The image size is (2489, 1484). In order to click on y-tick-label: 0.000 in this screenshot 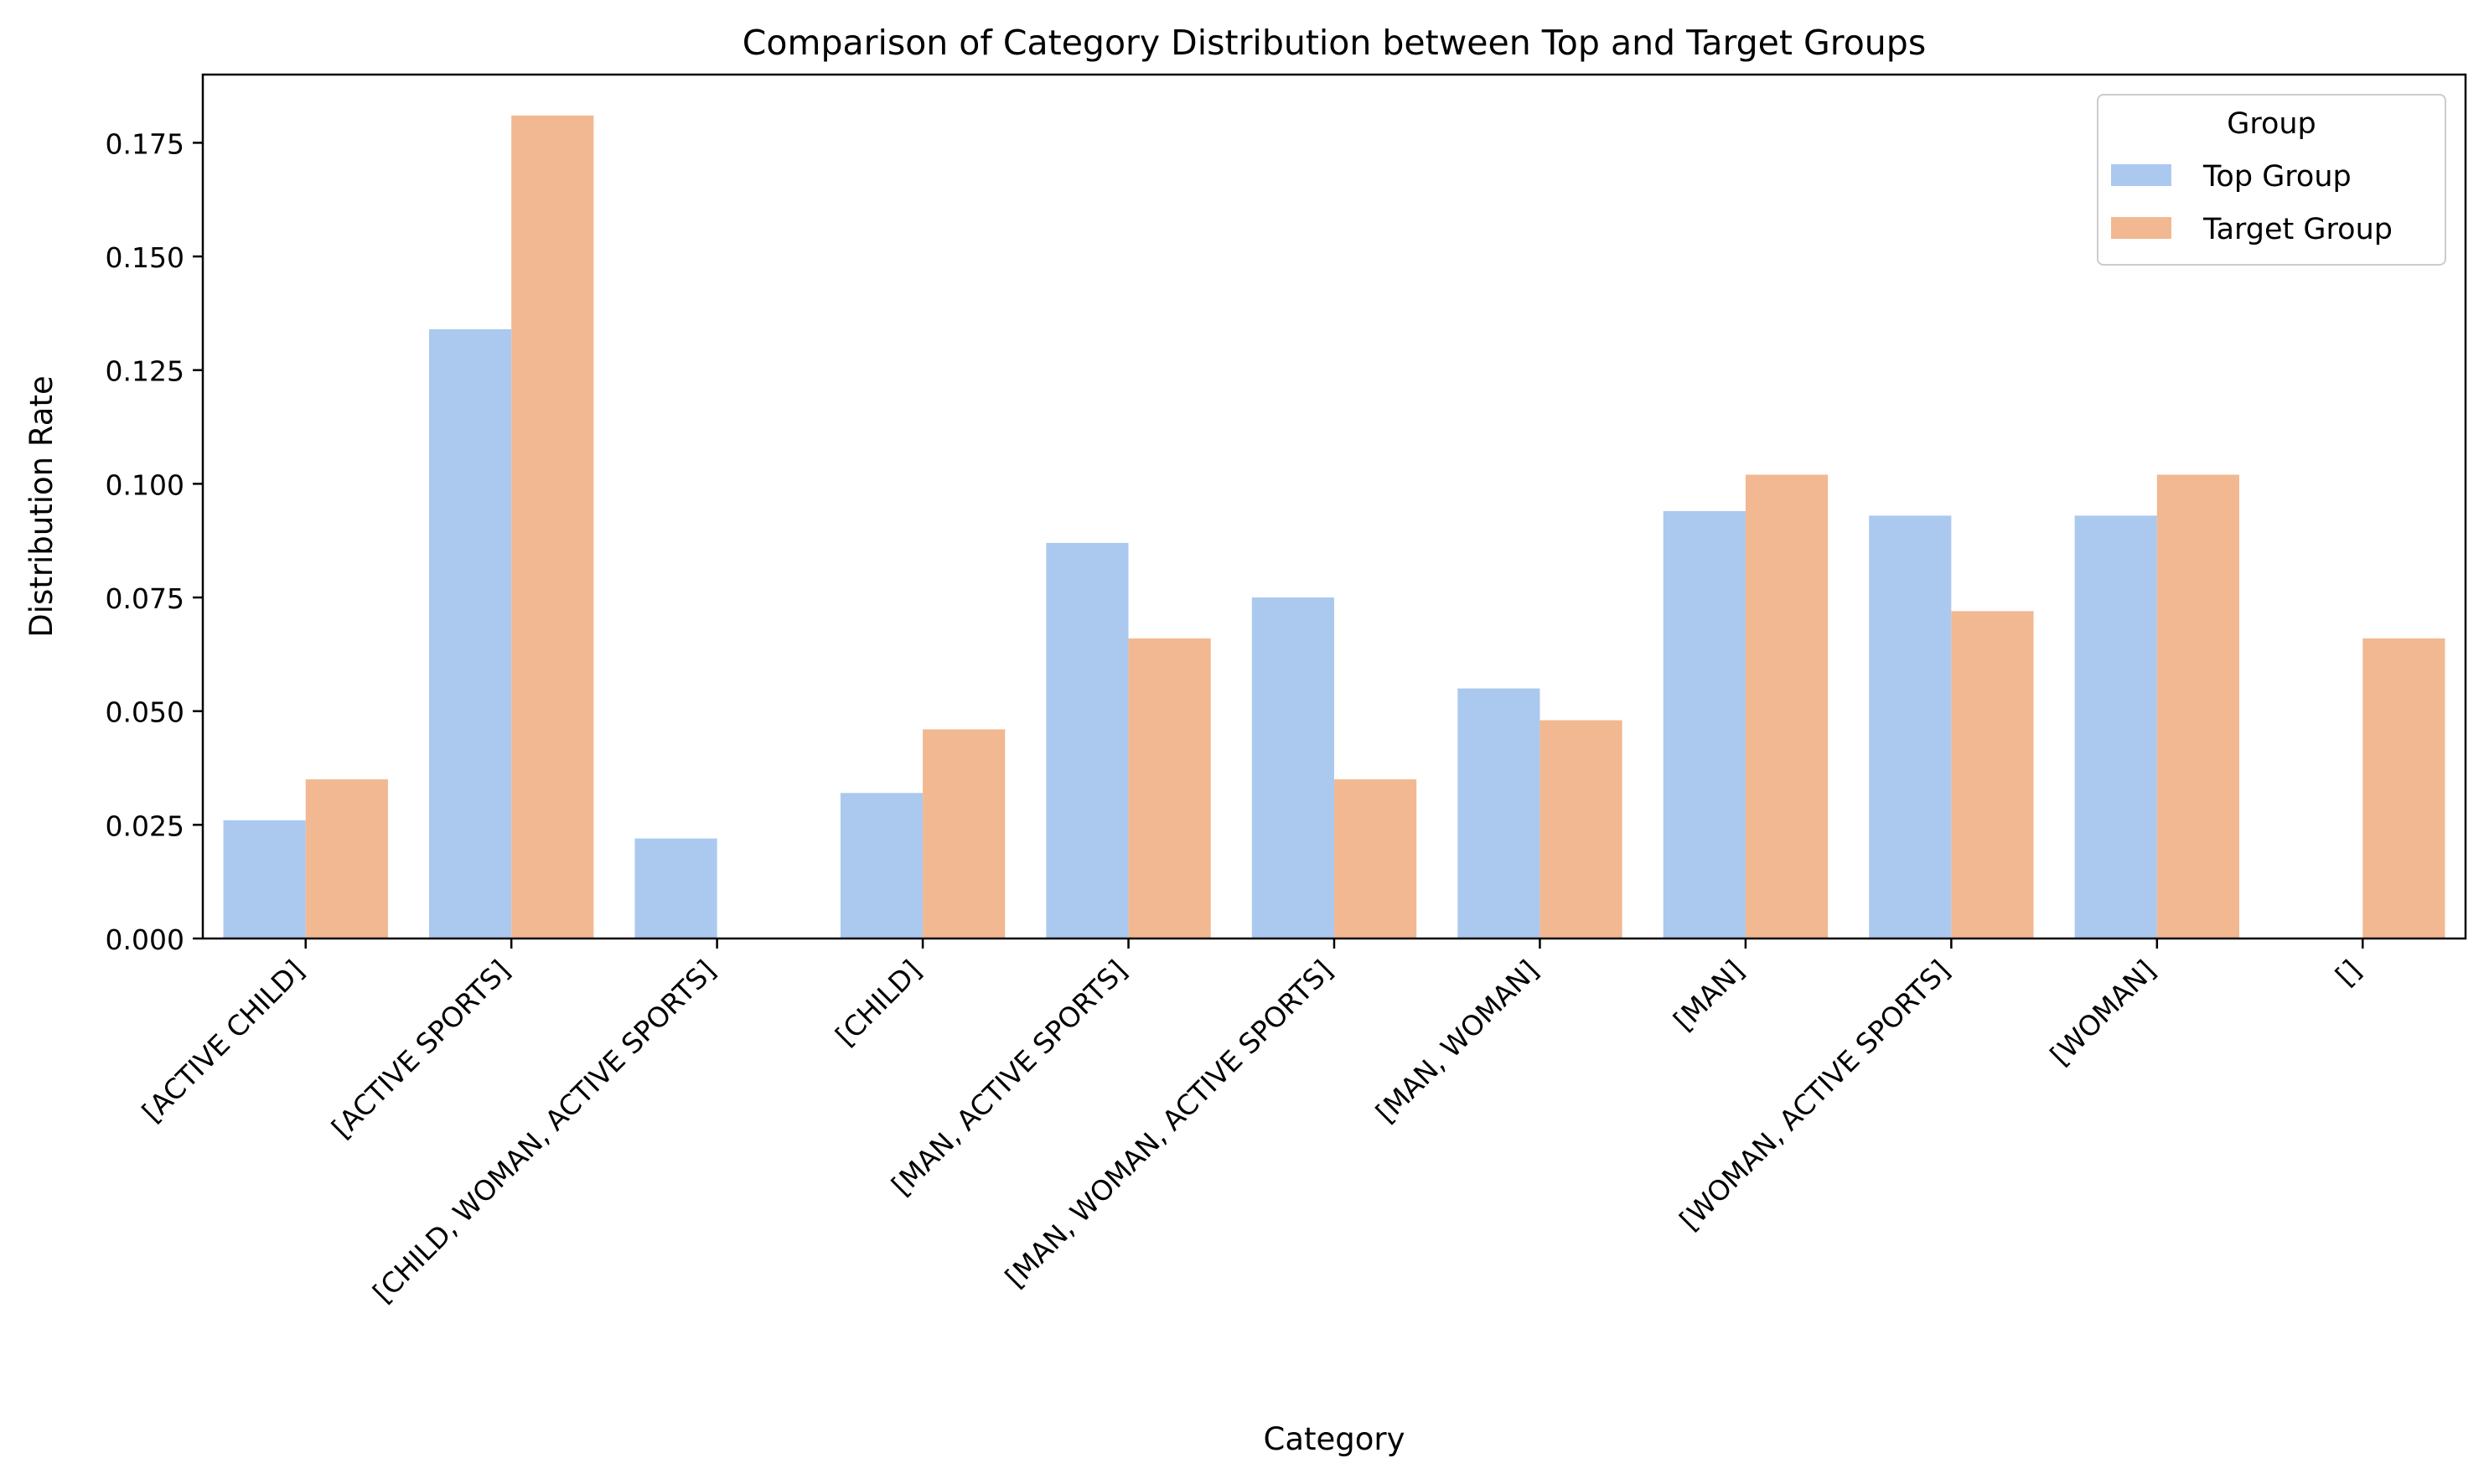, I will do `click(145, 939)`.